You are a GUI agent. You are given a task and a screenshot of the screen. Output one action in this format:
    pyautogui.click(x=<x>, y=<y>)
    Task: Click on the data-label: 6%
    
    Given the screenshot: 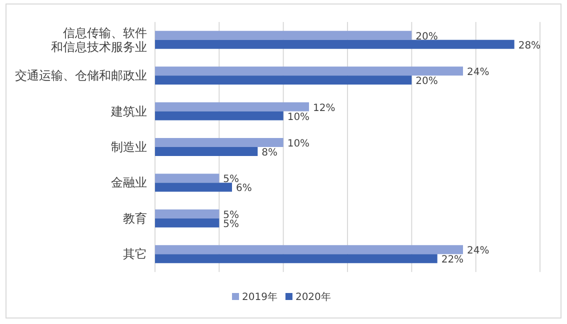 What is the action you would take?
    pyautogui.click(x=244, y=188)
    